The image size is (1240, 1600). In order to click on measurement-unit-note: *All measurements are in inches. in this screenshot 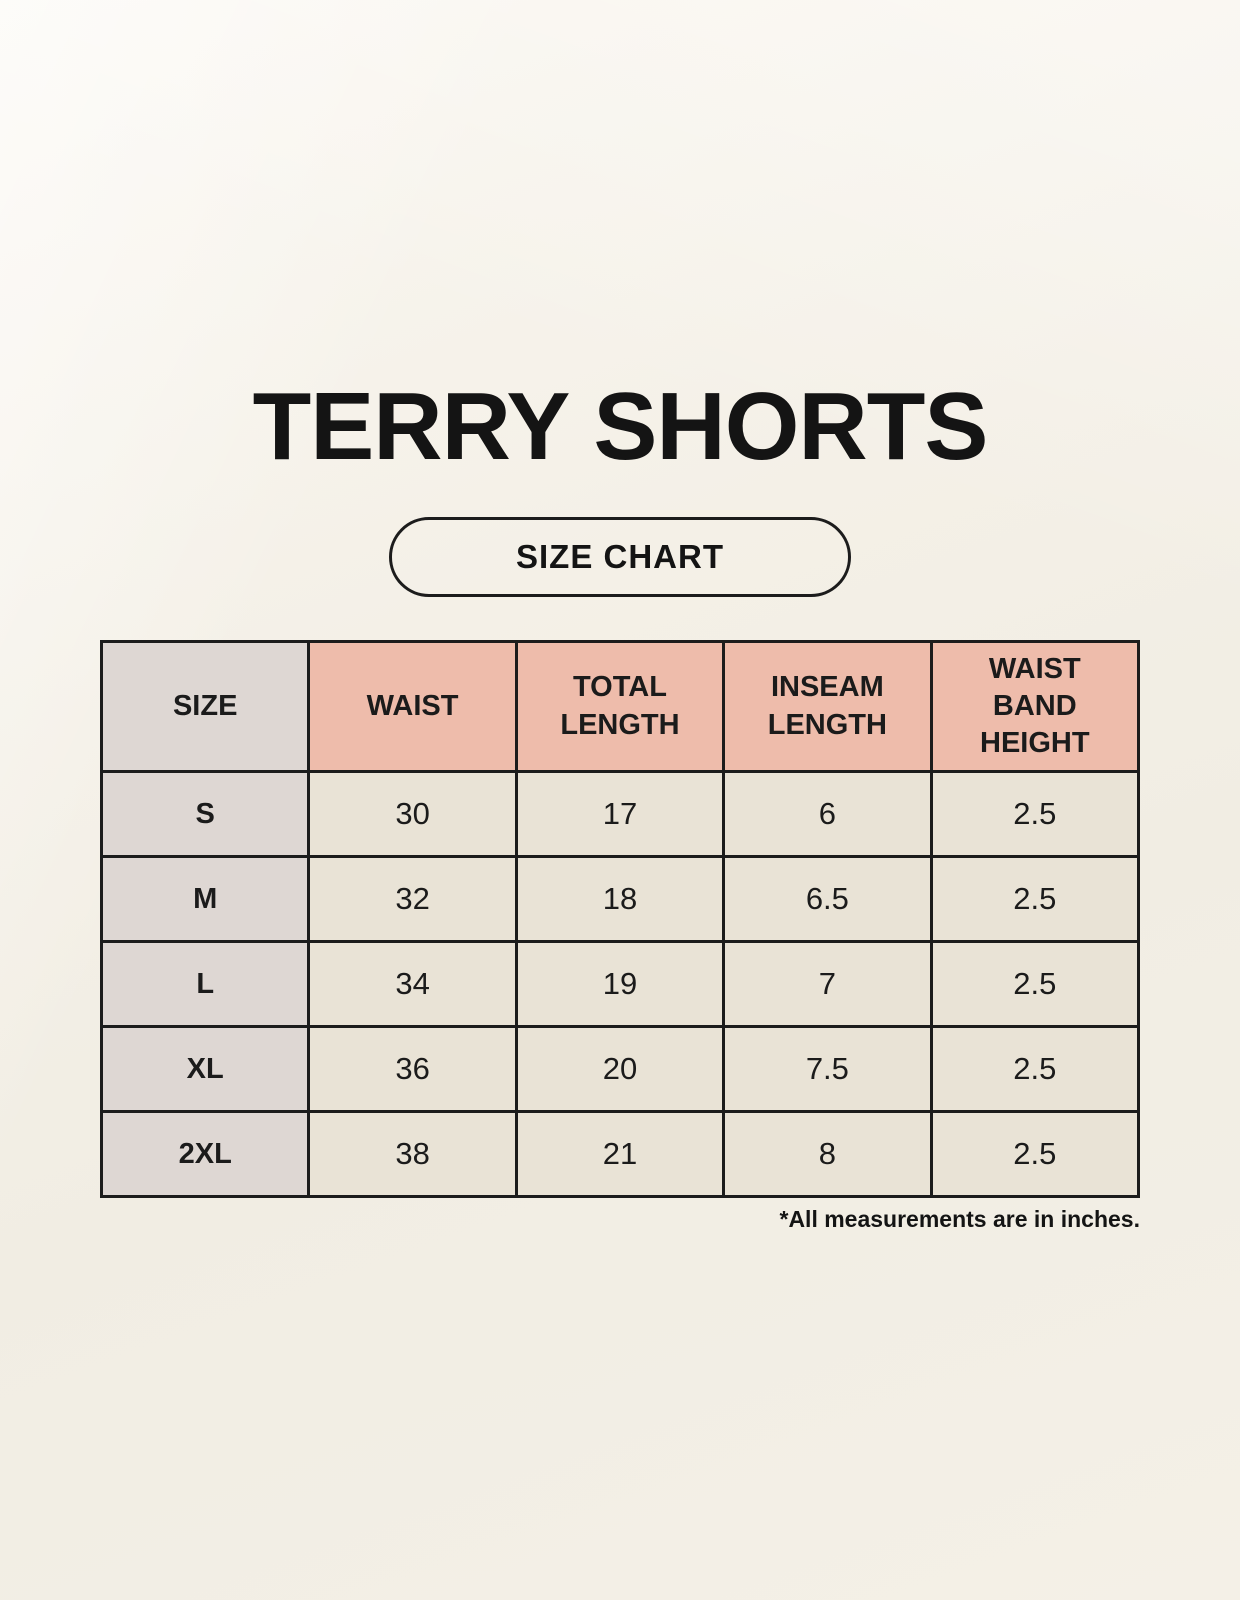, I will do `click(960, 1219)`.